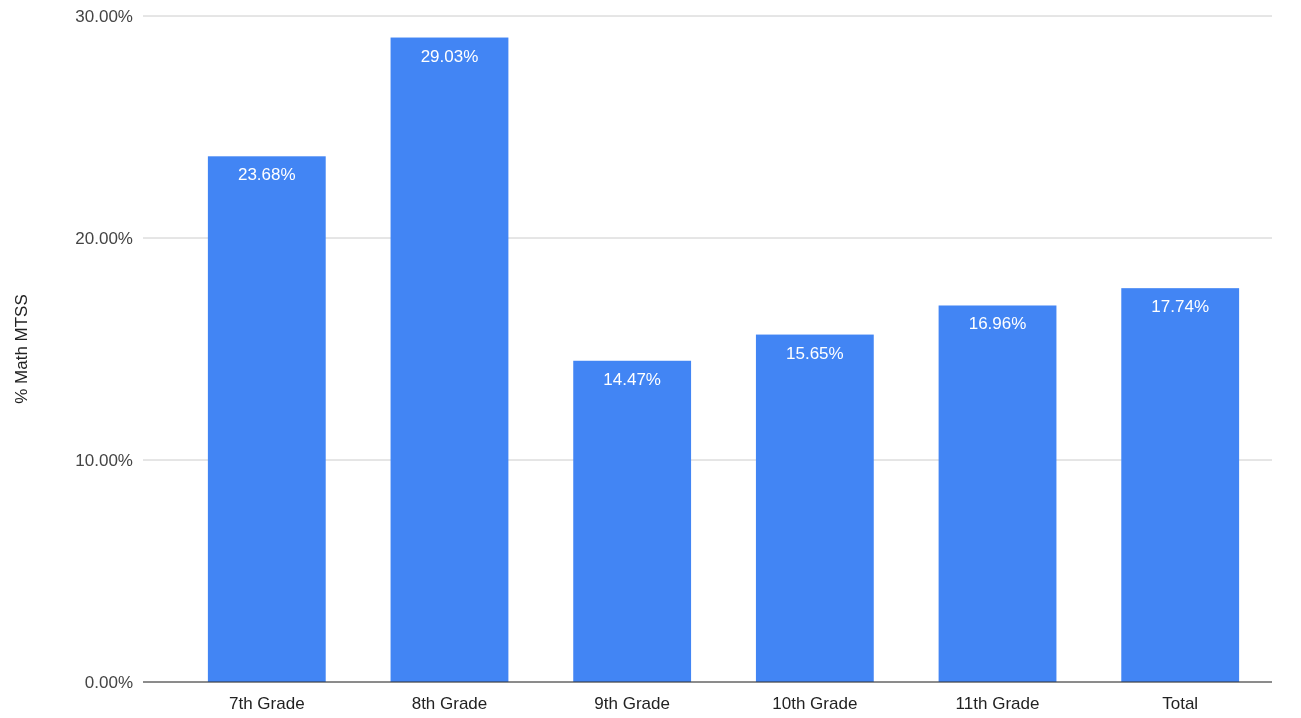  Describe the element at coordinates (449, 56) in the screenshot. I see `data-label: 29.03%` at that location.